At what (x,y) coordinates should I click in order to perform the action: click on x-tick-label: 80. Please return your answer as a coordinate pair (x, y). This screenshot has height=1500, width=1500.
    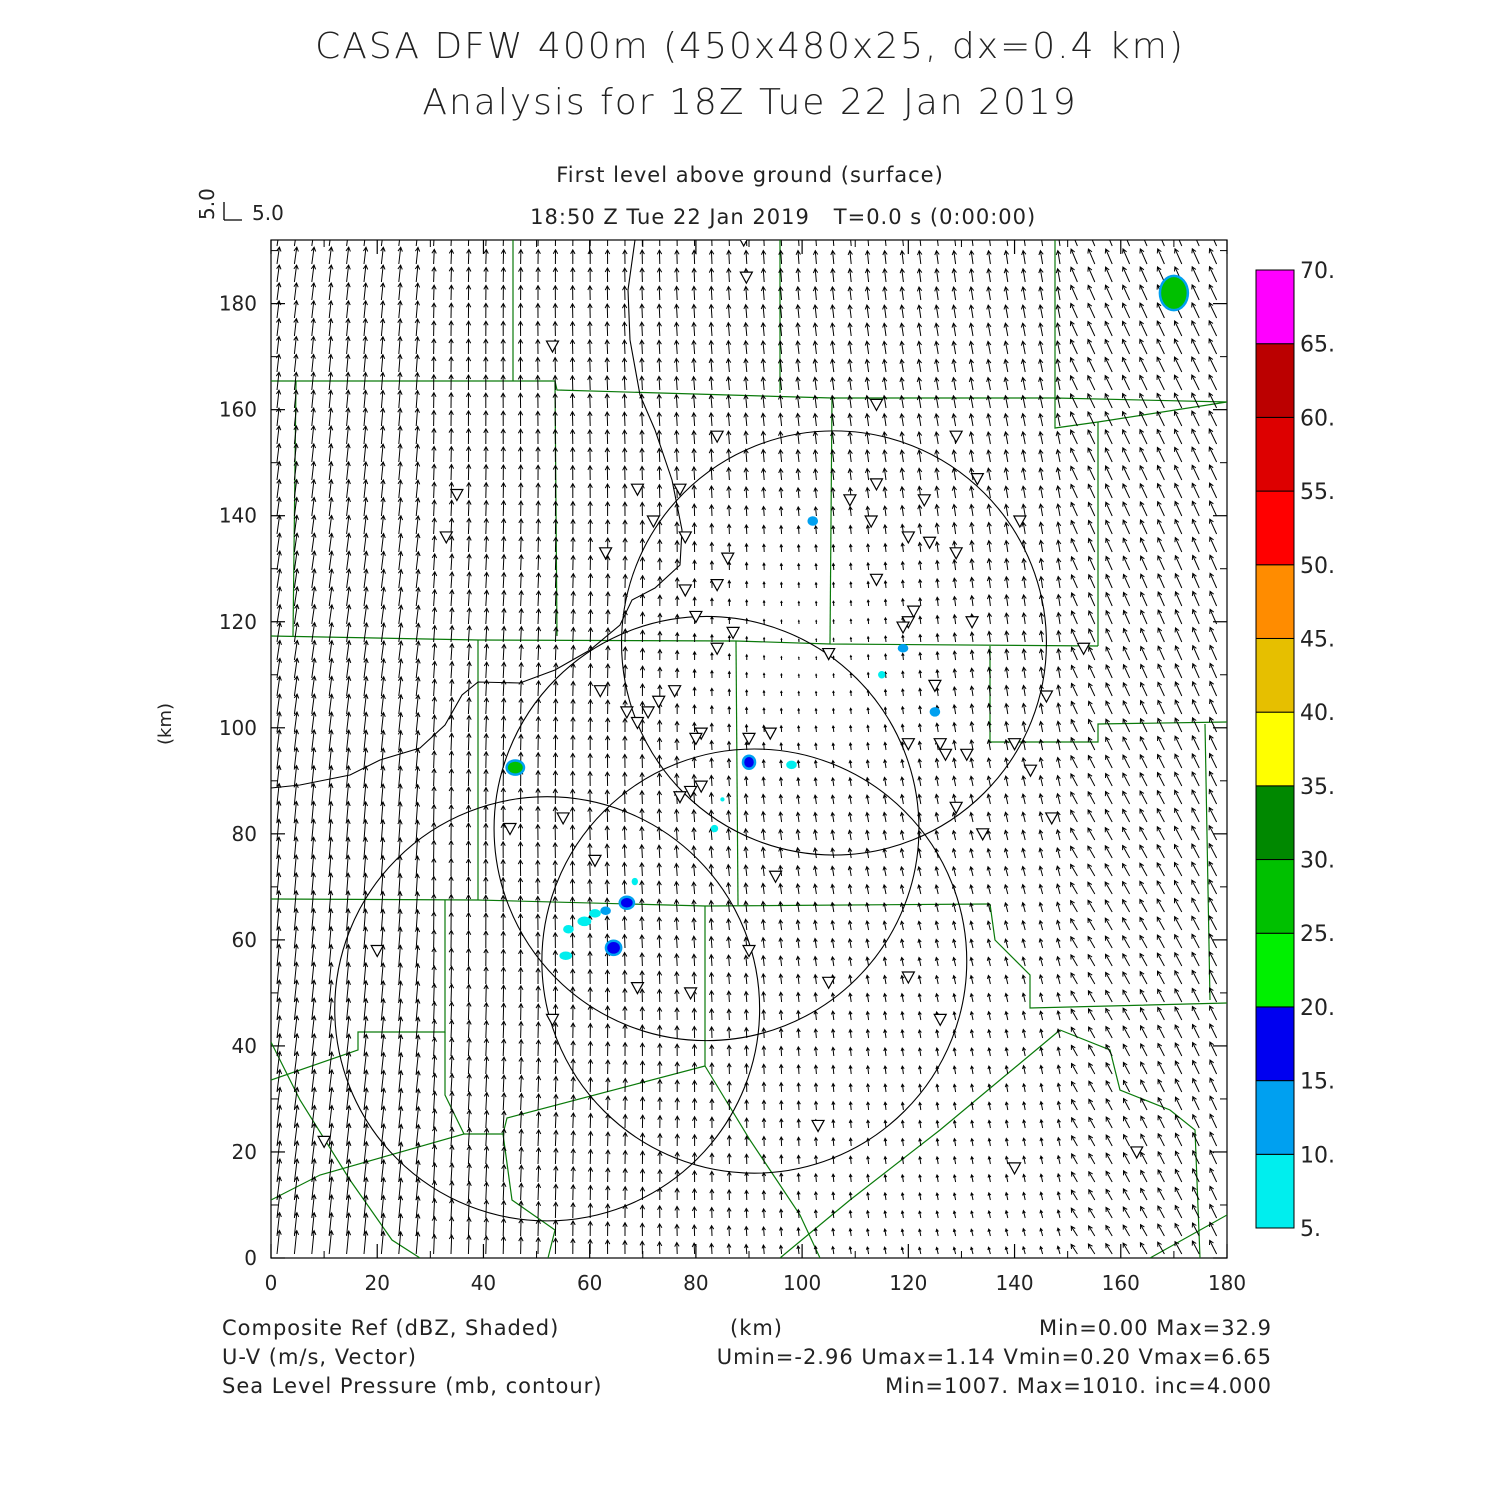
    Looking at the image, I should click on (695, 1283).